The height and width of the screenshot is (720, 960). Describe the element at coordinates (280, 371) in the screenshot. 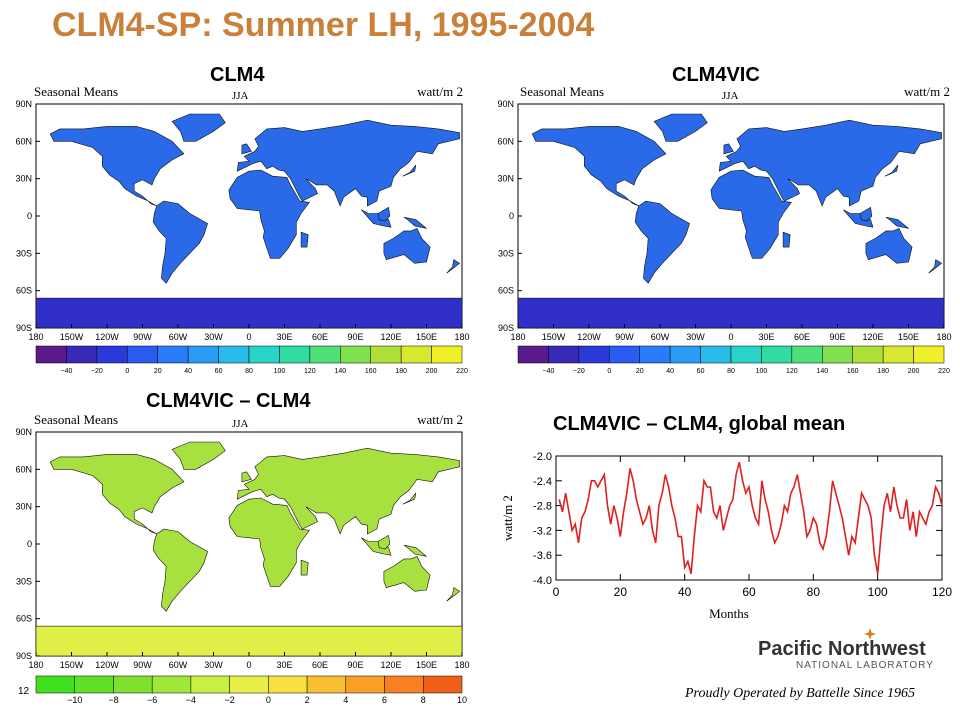

I see `colorbar-label: 100` at that location.